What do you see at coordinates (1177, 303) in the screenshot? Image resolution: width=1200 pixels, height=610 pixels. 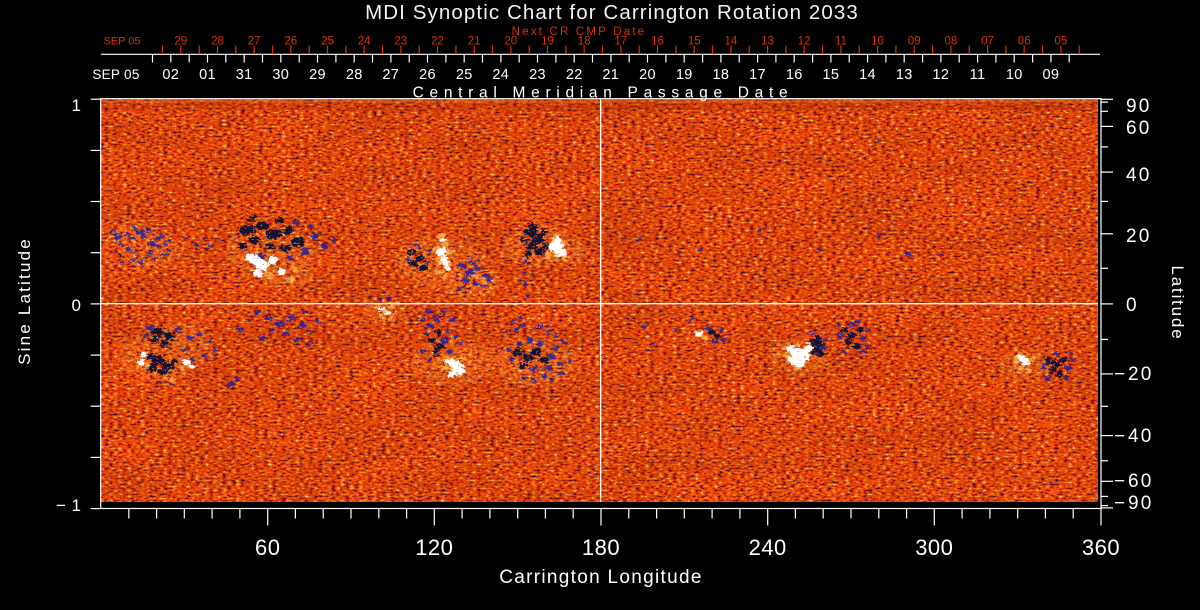 I see `svg-text: Latitude` at bounding box center [1177, 303].